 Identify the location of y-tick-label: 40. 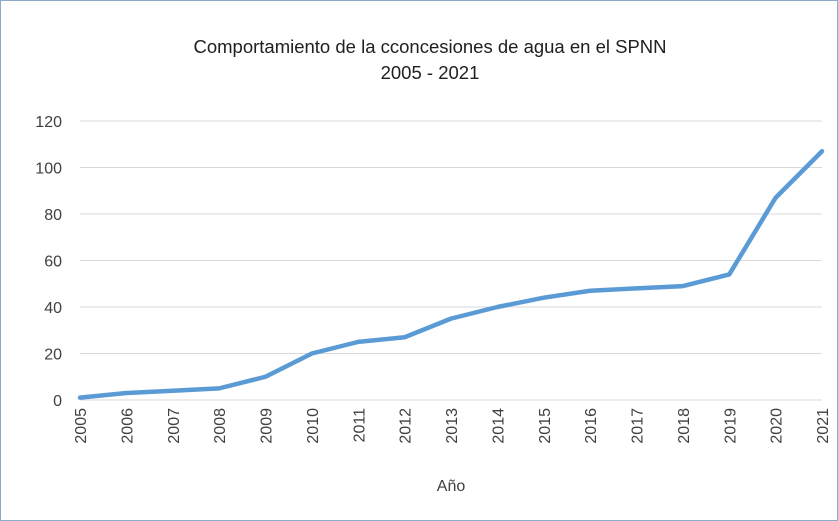
(53, 308).